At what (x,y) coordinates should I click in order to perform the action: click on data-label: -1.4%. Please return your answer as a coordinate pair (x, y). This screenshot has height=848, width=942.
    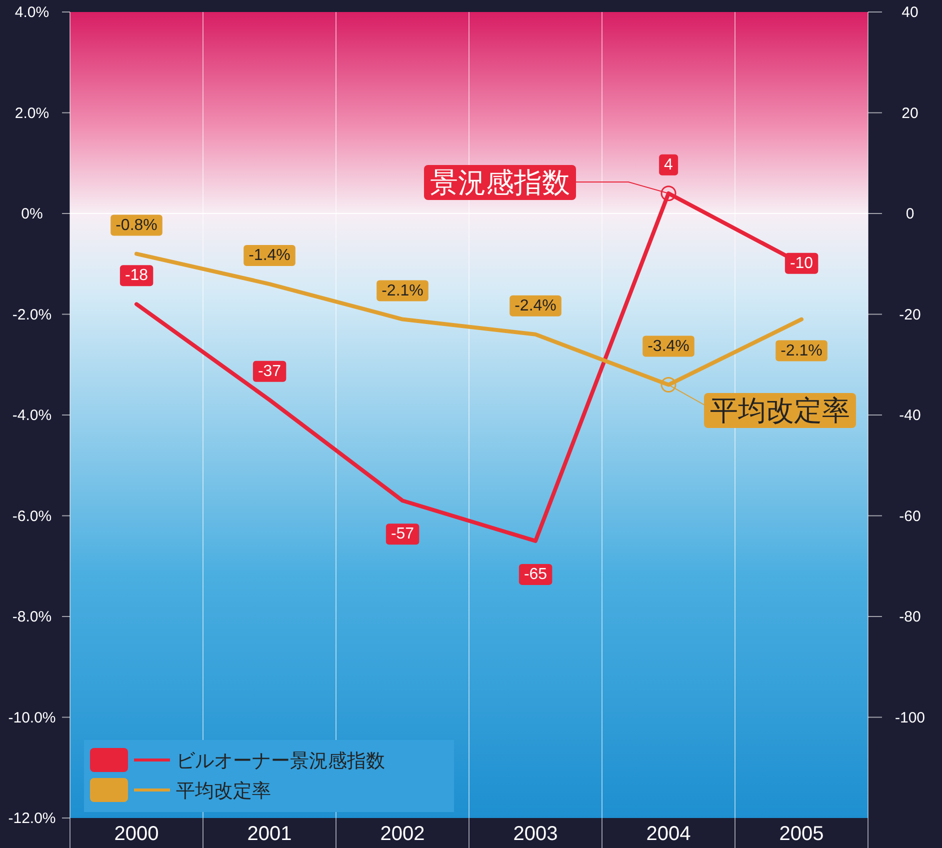
    Looking at the image, I should click on (269, 255).